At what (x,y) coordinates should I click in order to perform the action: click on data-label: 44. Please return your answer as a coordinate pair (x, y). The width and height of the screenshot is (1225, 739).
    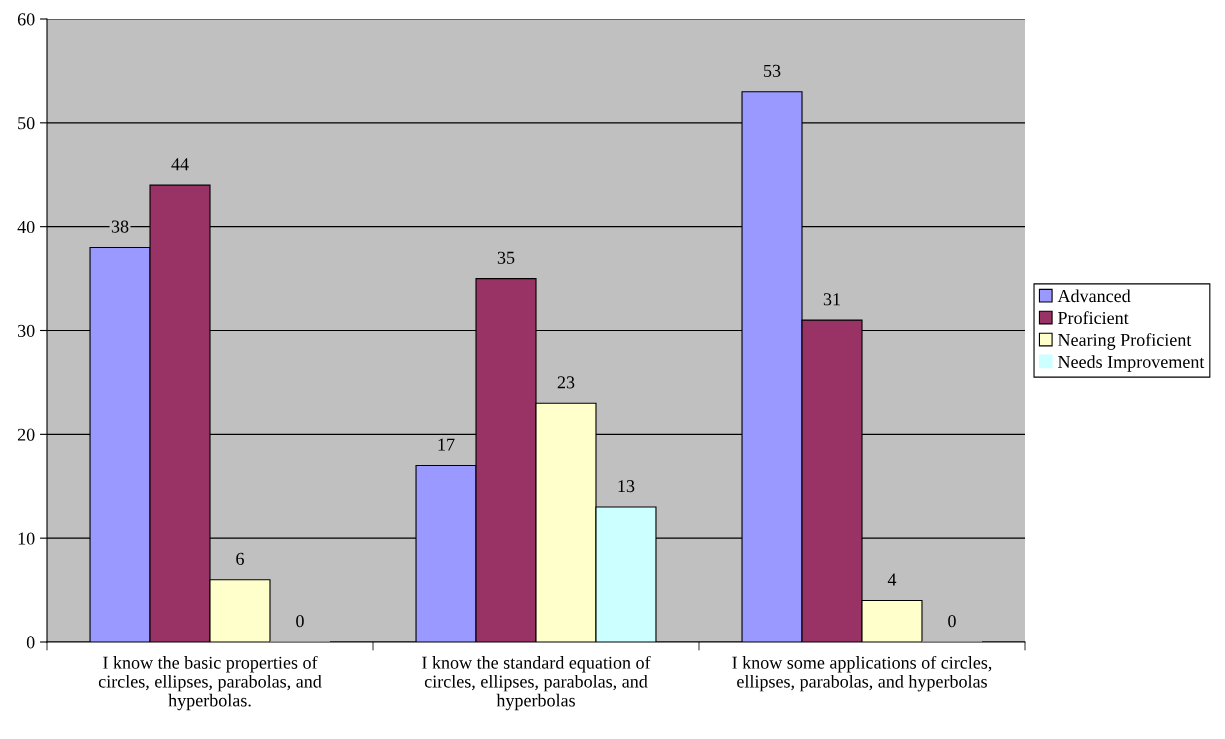
    Looking at the image, I should click on (180, 164).